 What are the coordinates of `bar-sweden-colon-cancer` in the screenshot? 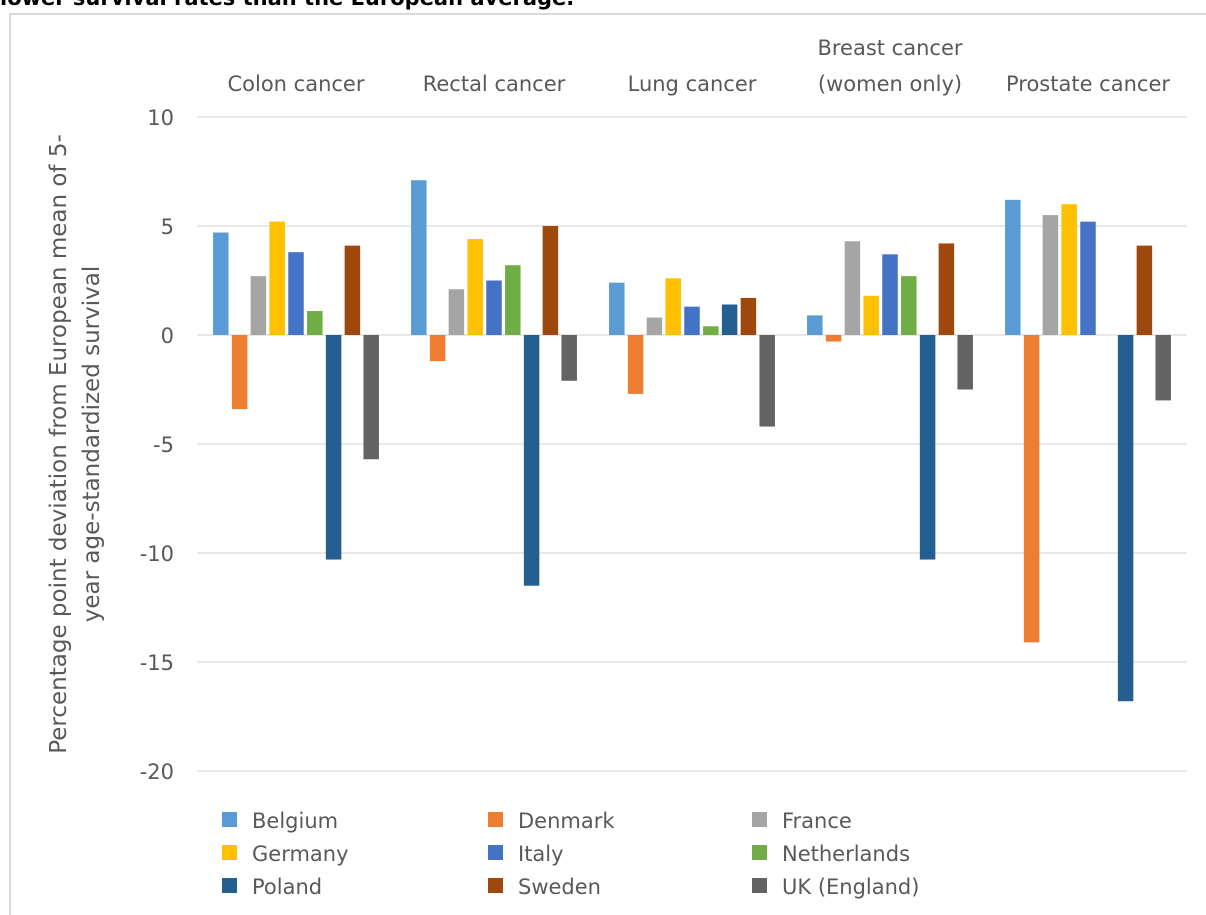 It's located at (352, 290).